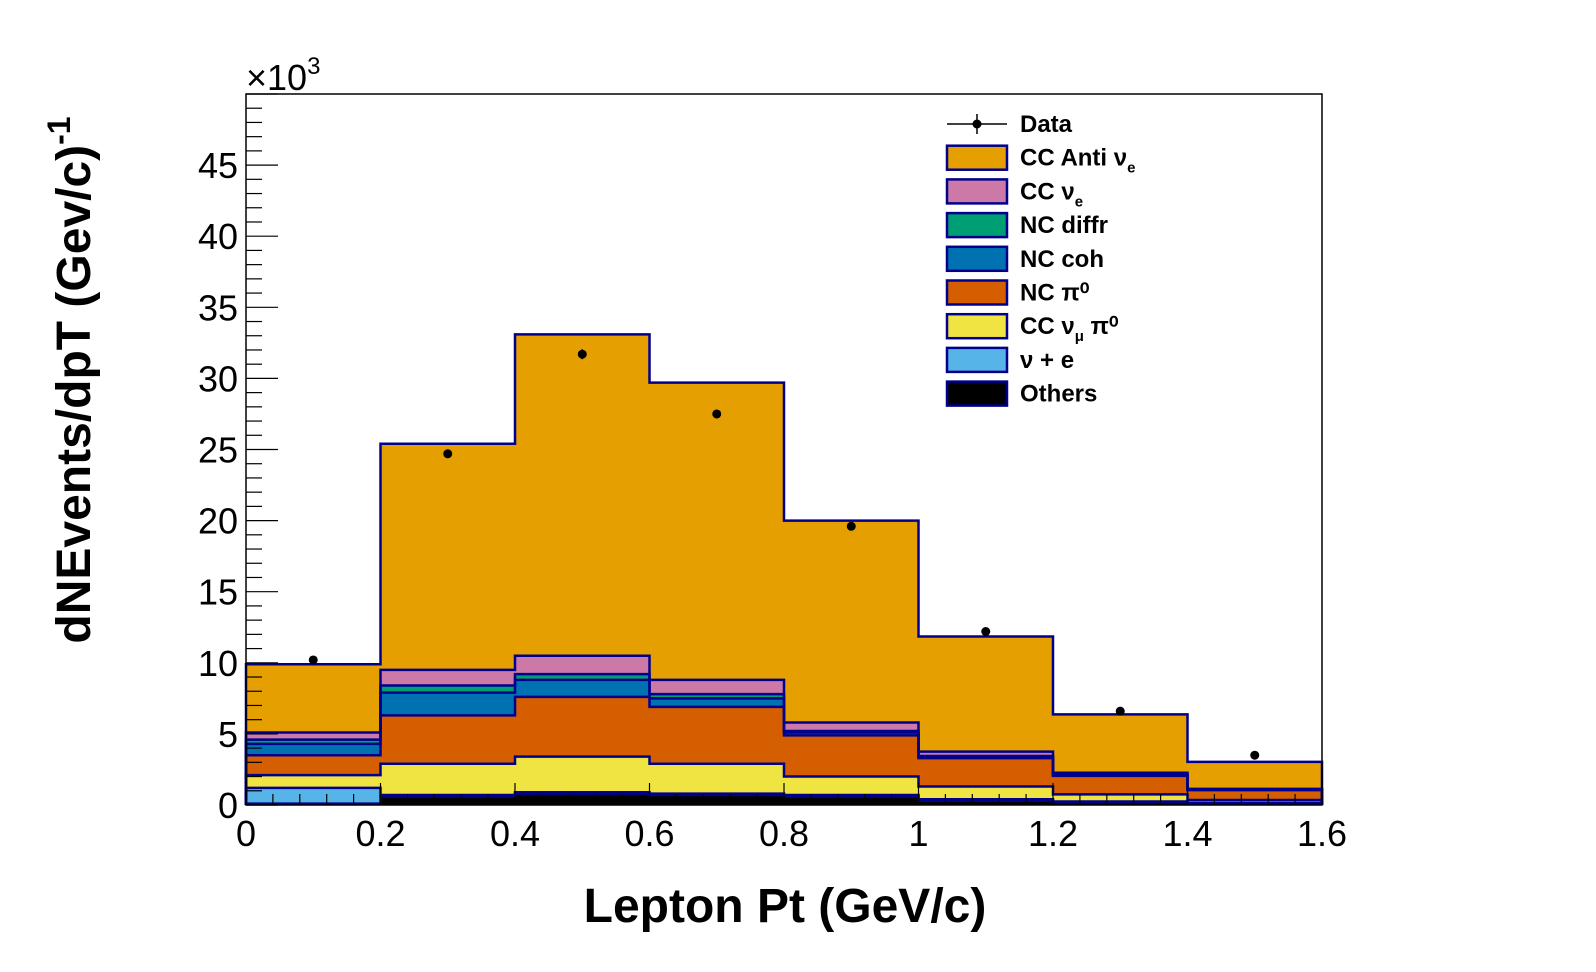  I want to click on legend-label-1: CC νe, so click(1051, 194).